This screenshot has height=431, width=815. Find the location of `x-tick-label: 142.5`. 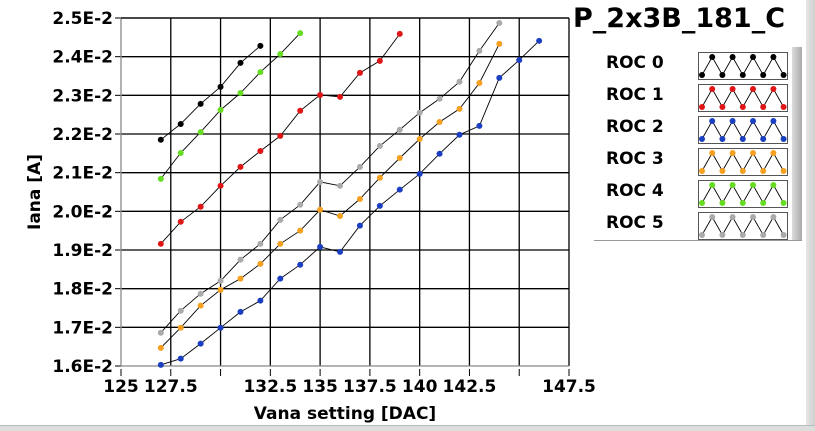

x-tick-label: 142.5 is located at coordinates (470, 387).